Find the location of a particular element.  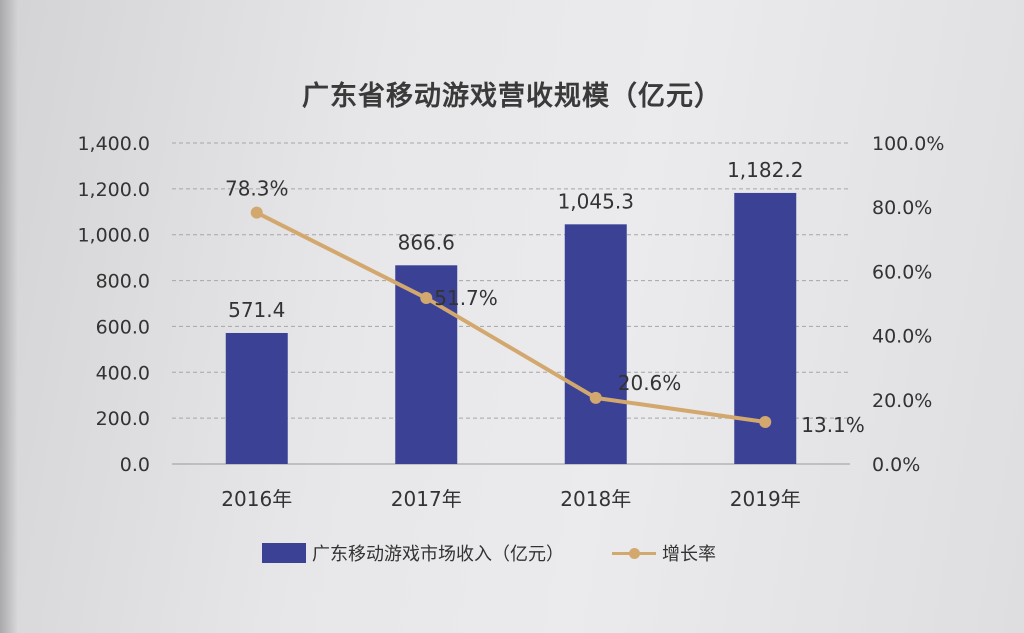

legend-item-bar-series: 广东移动游戏市场收入（亿元） is located at coordinates (413, 553).